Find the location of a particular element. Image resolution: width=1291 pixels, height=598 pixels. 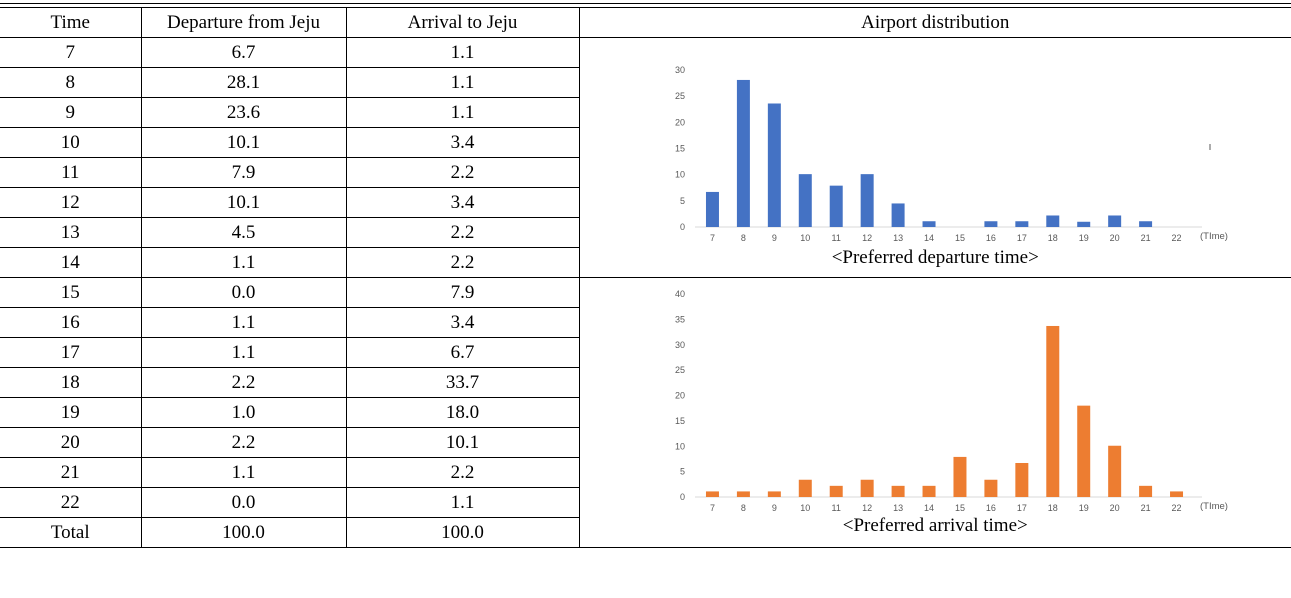

x-tick-label: 21 is located at coordinates (1145, 238).